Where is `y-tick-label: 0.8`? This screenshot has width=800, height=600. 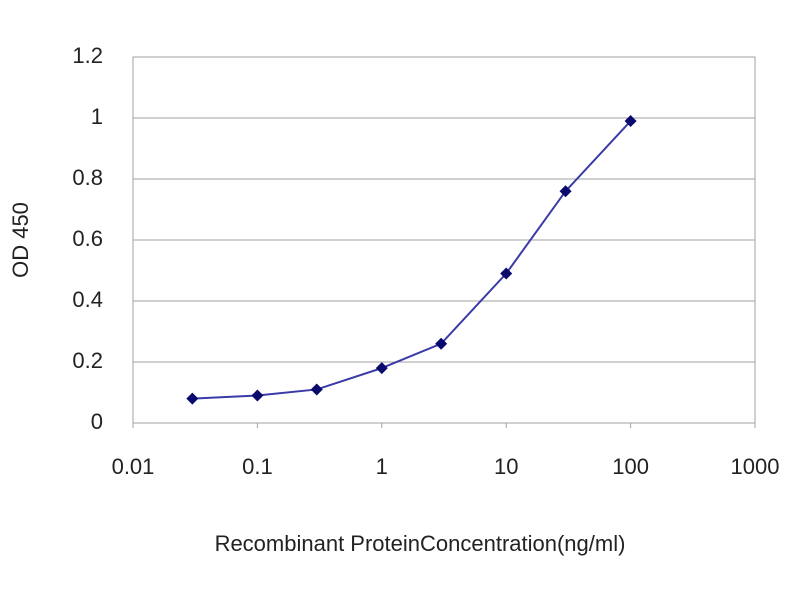
y-tick-label: 0.8 is located at coordinates (87, 177).